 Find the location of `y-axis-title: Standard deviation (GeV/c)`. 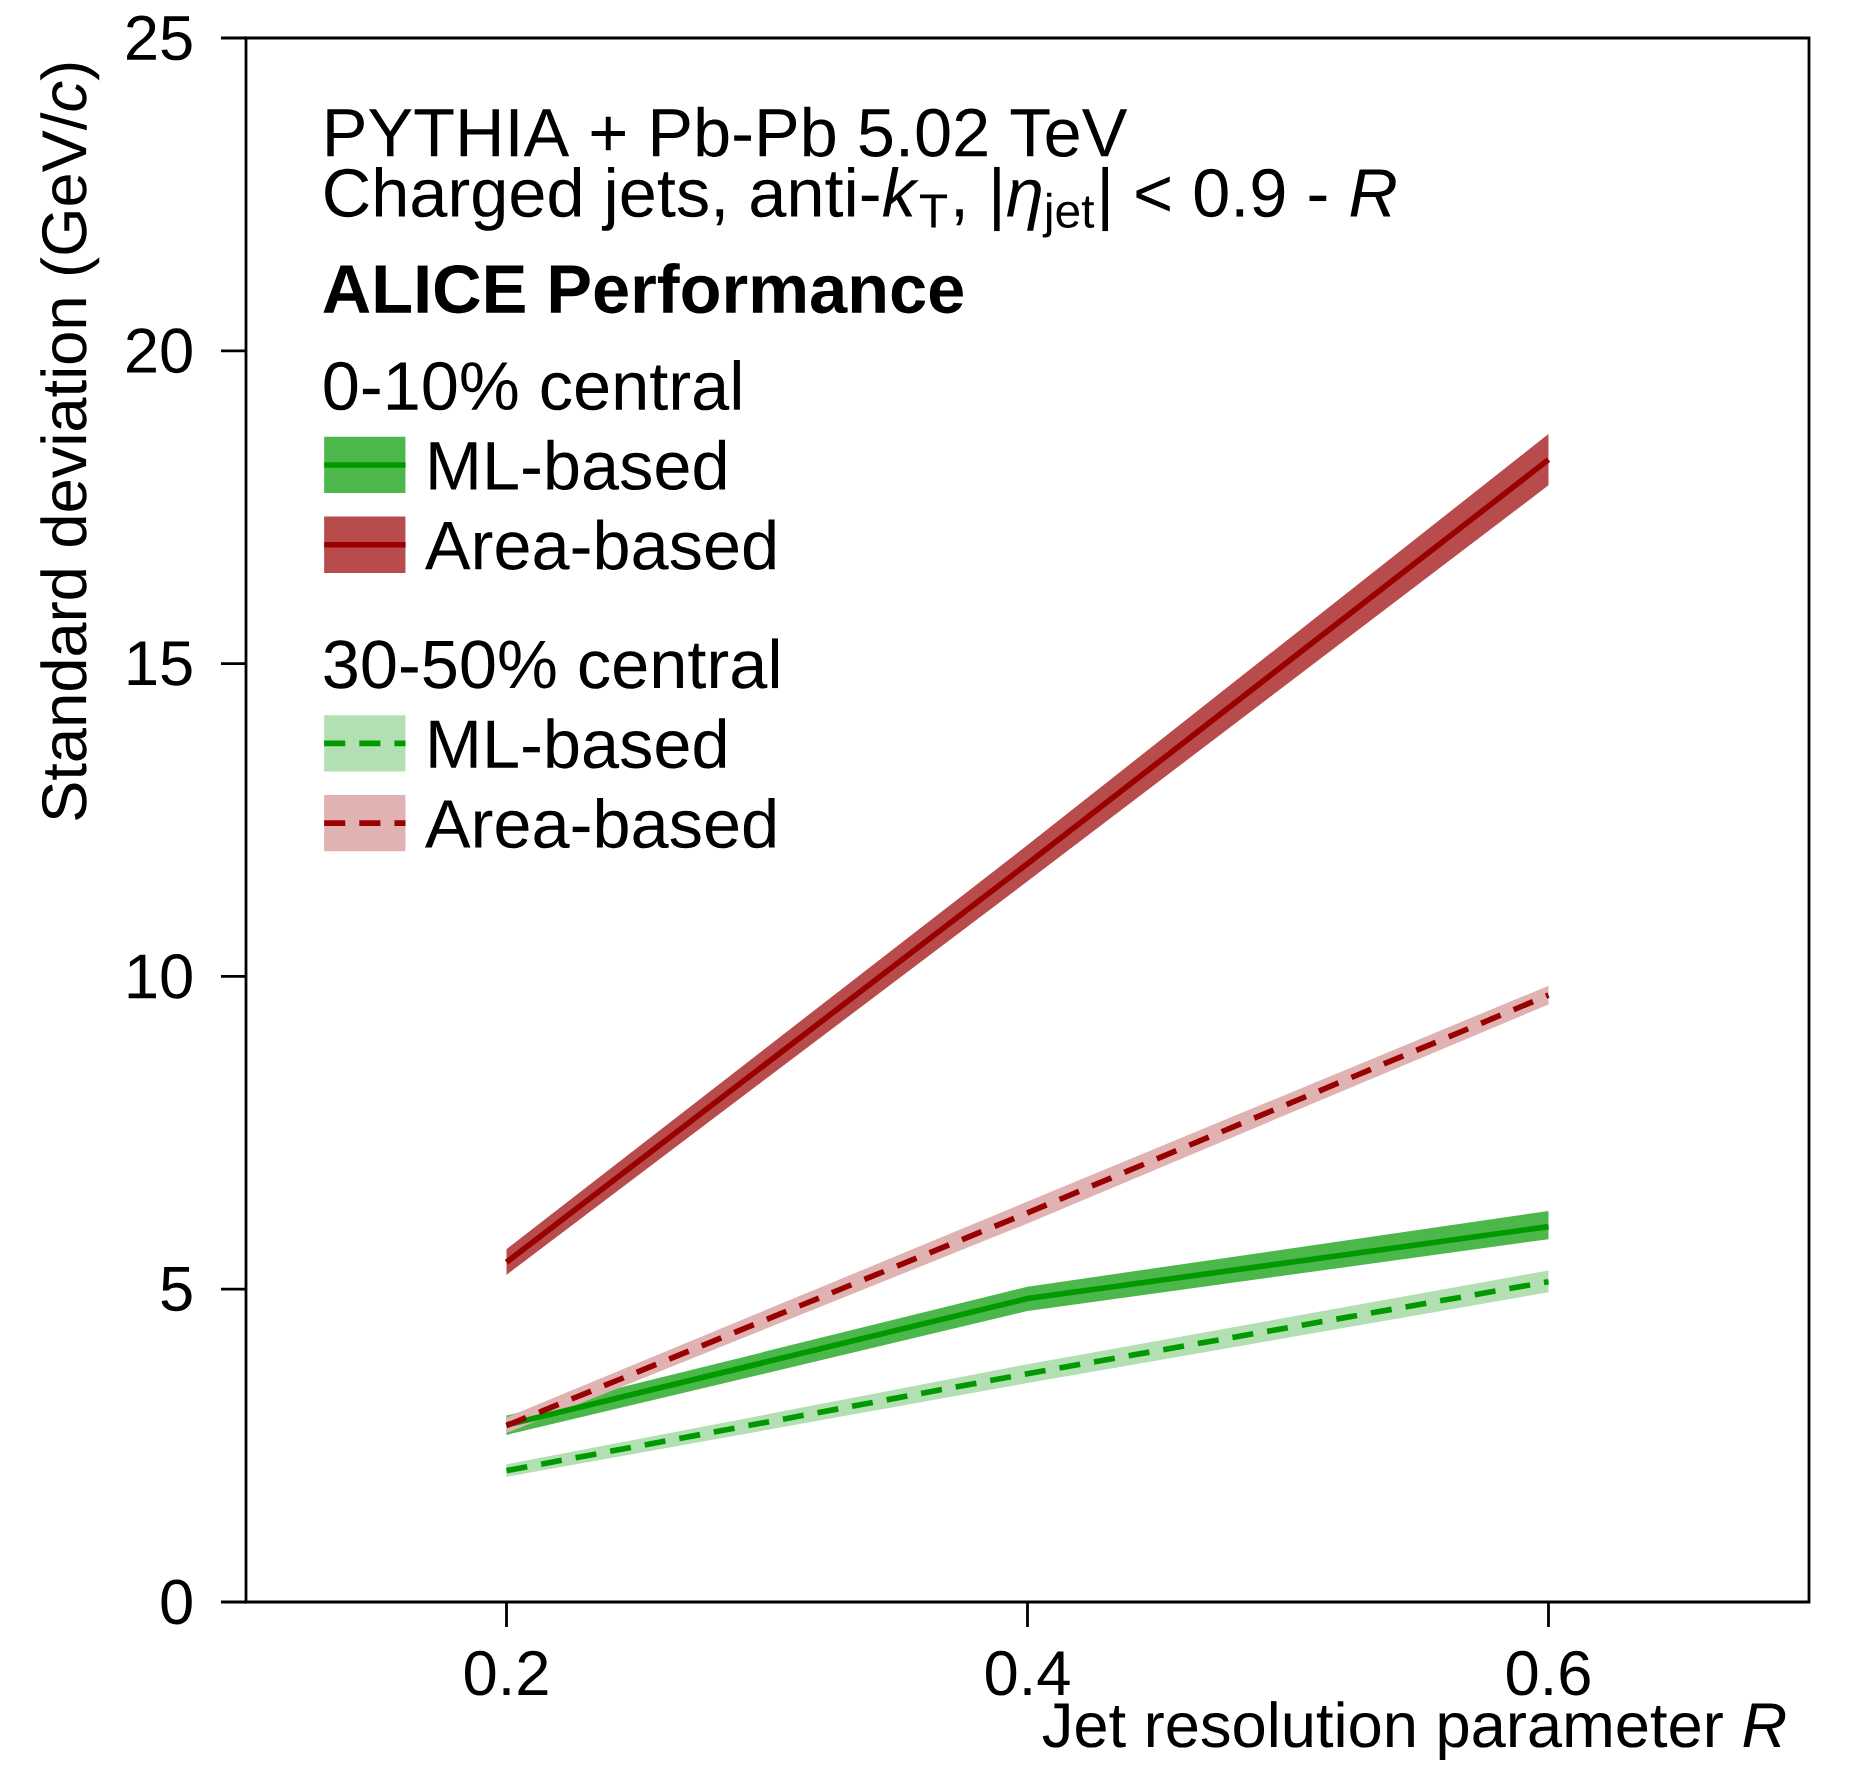

y-axis-title: Standard deviation (GeV/c) is located at coordinates (70, 441).